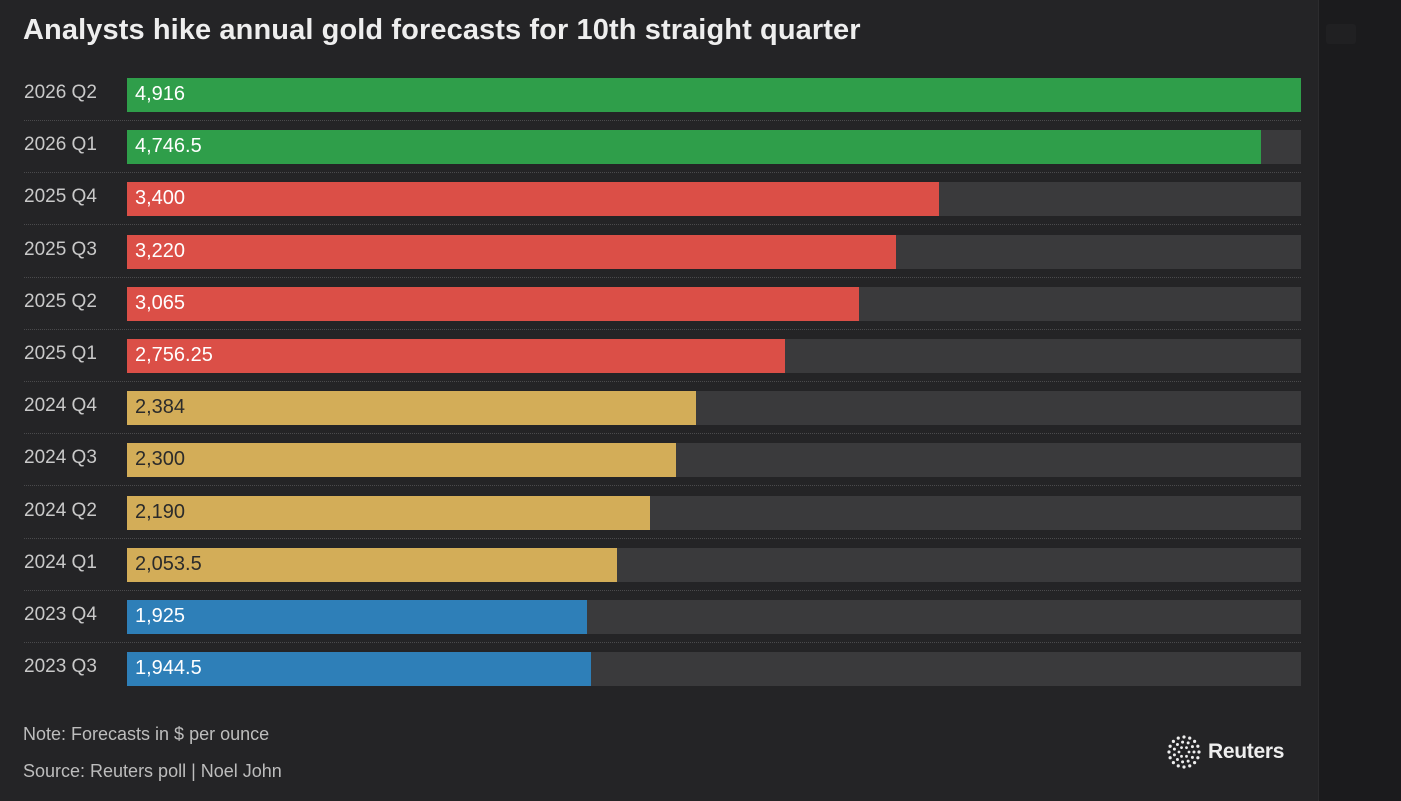 Image resolution: width=1401 pixels, height=801 pixels. Describe the element at coordinates (60, 562) in the screenshot. I see `category-label: 2024 Q1` at that location.